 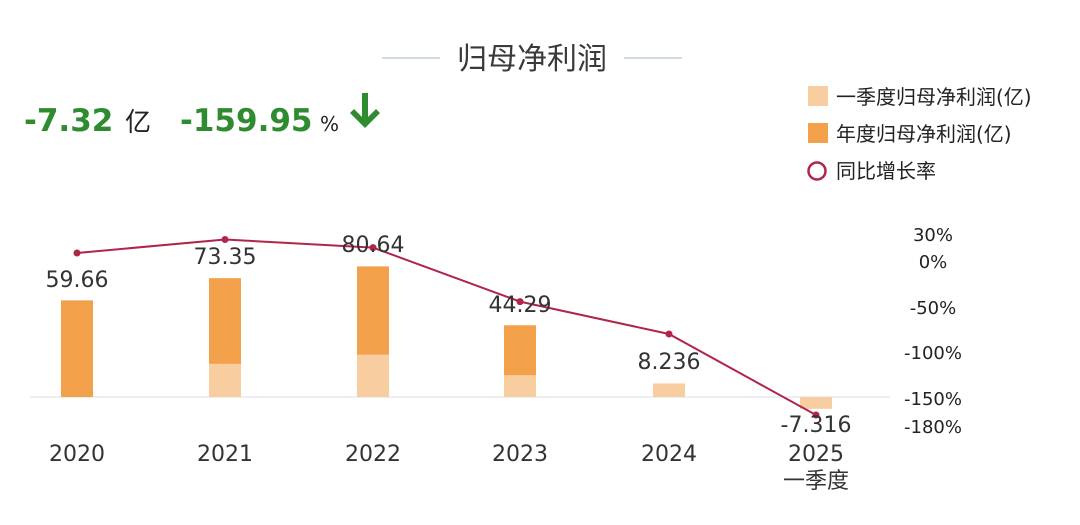 I want to click on x-tick-5: 2025, so click(x=816, y=454).